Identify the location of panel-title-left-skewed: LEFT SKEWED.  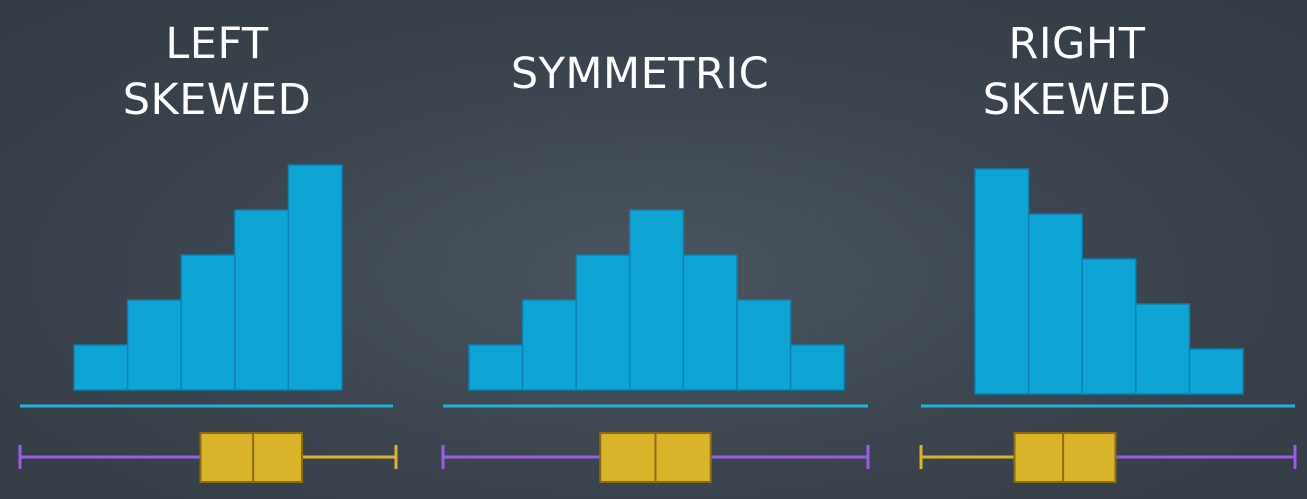
(217, 72).